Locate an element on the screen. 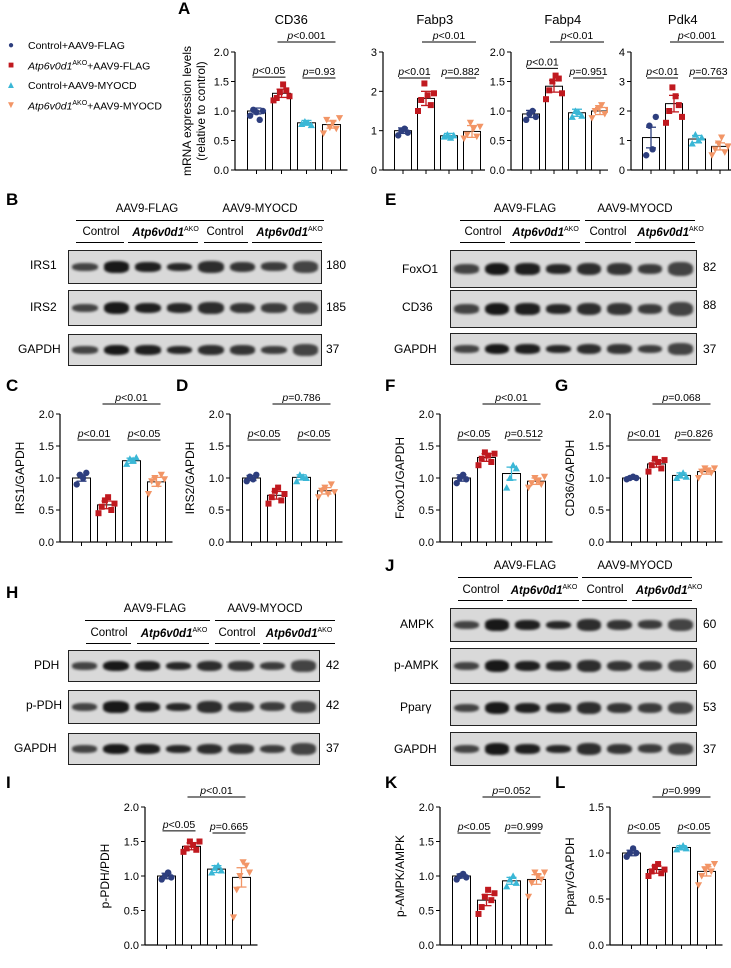 The image size is (731, 968). legend-item-1: ● Control+AAV9-FLAG is located at coordinates (64, 46).